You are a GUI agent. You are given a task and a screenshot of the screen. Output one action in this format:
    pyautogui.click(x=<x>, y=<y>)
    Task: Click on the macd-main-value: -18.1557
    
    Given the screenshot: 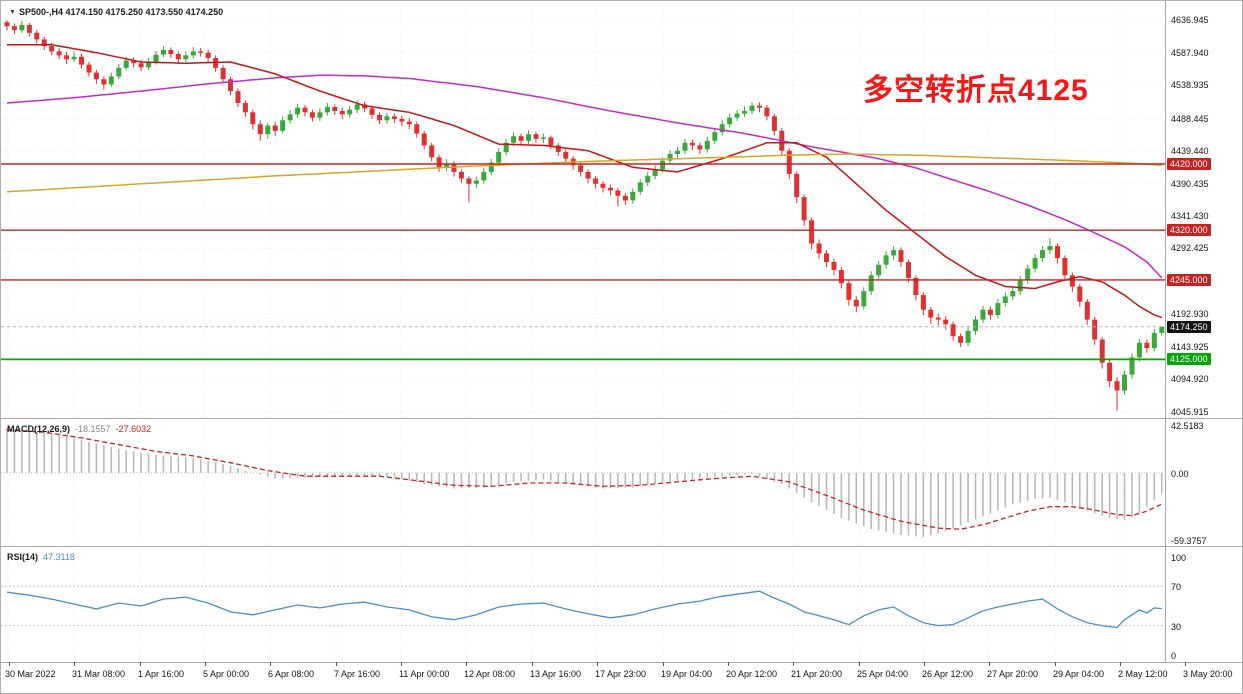 What is the action you would take?
    pyautogui.click(x=93, y=429)
    